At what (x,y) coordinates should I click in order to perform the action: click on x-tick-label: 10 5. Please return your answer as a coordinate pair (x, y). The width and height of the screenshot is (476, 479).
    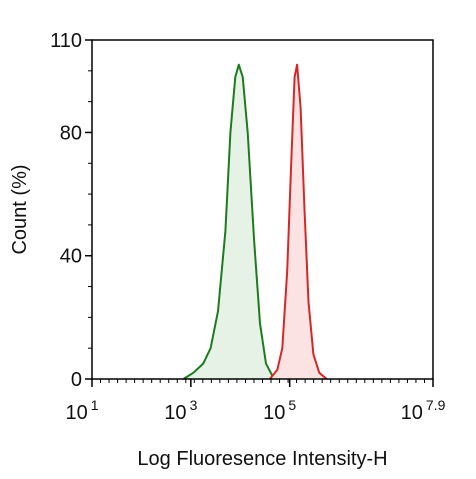
    Looking at the image, I should click on (279, 410).